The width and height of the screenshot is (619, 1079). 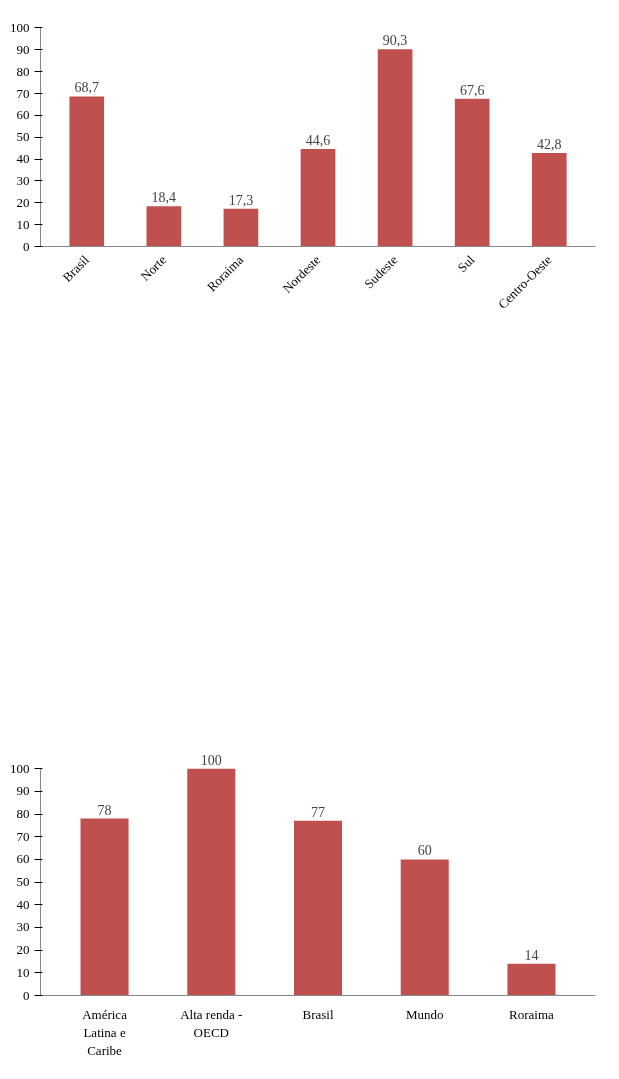 What do you see at coordinates (104, 810) in the screenshot?
I see `data-label: 78` at bounding box center [104, 810].